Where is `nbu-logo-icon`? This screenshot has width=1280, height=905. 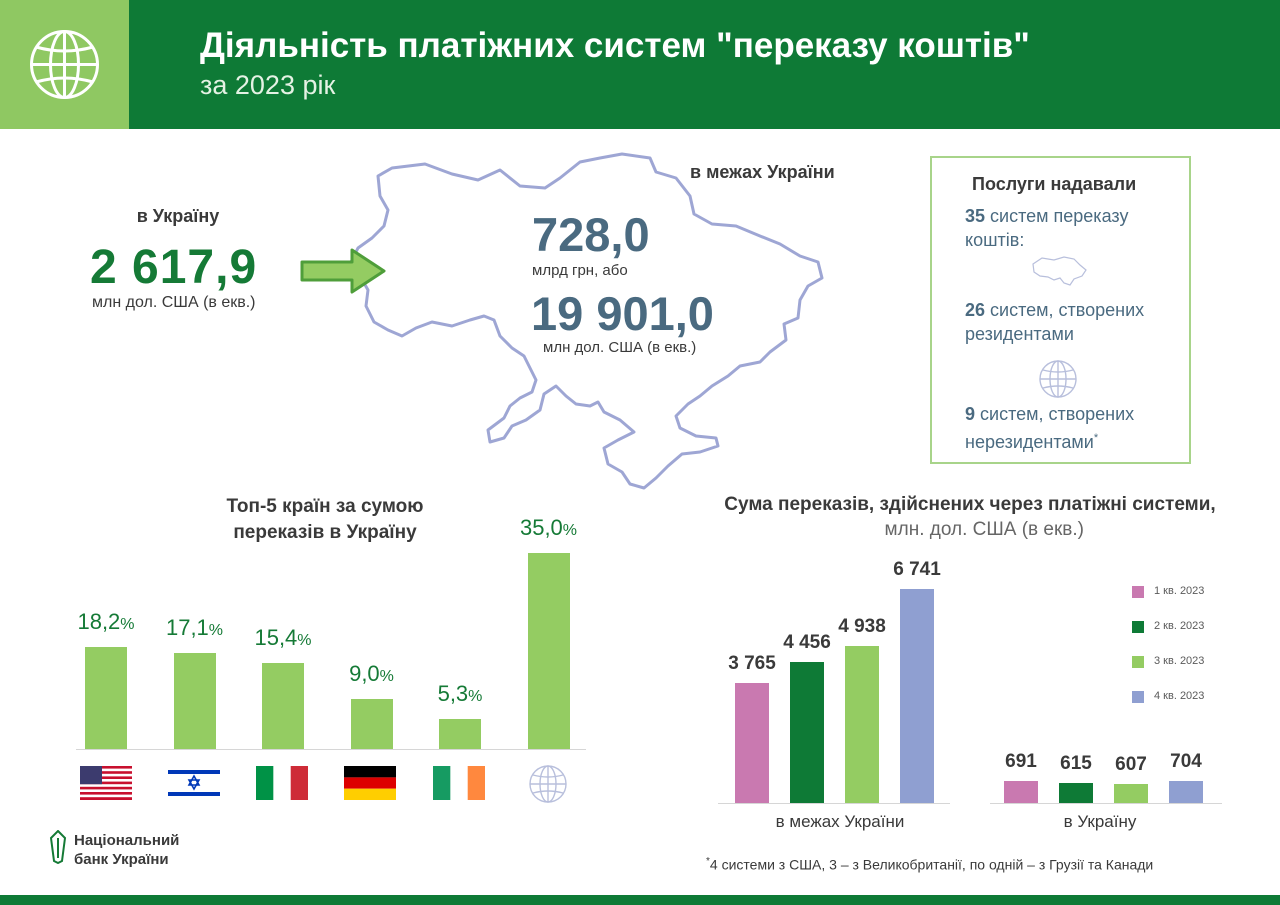 nbu-logo-icon is located at coordinates (58, 847).